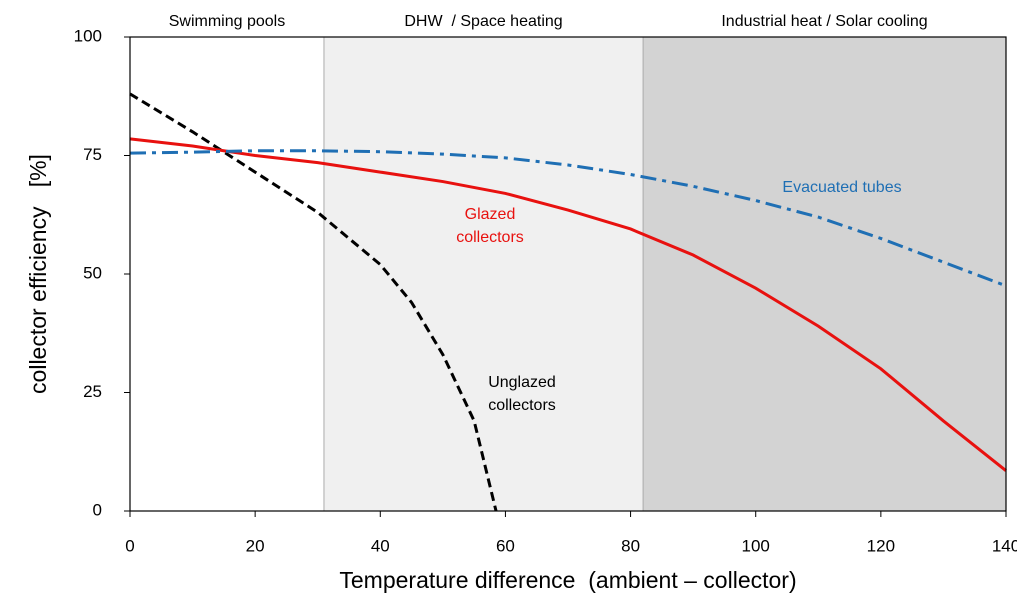 This screenshot has height=601, width=1017. I want to click on x-tick-label: 60, so click(505, 545).